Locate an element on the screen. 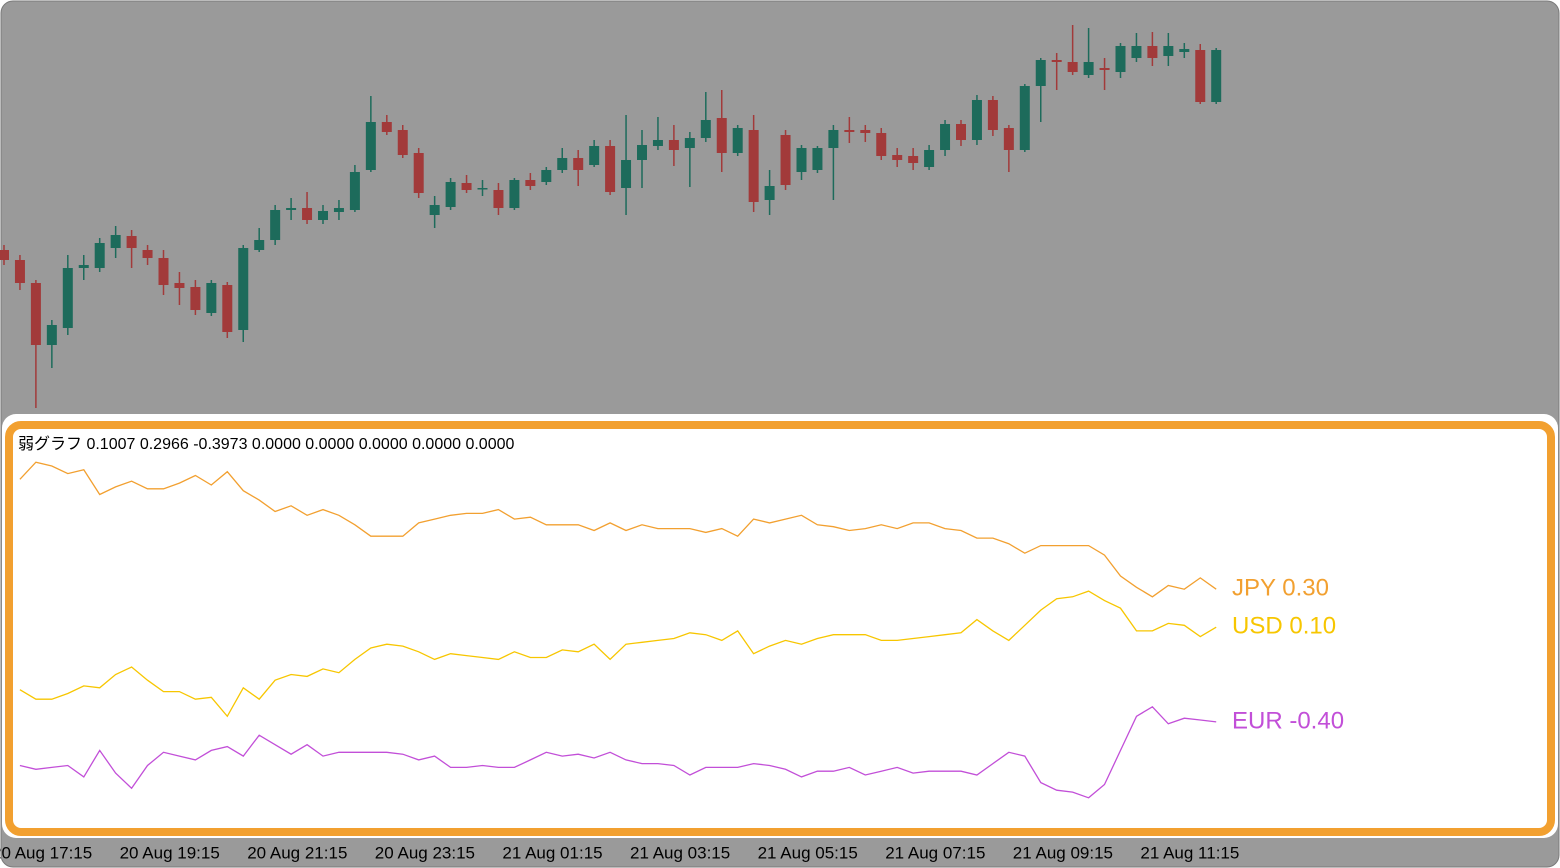 The image size is (1560, 868). x-tick-label: 20 Aug 17:15 is located at coordinates (46, 852).